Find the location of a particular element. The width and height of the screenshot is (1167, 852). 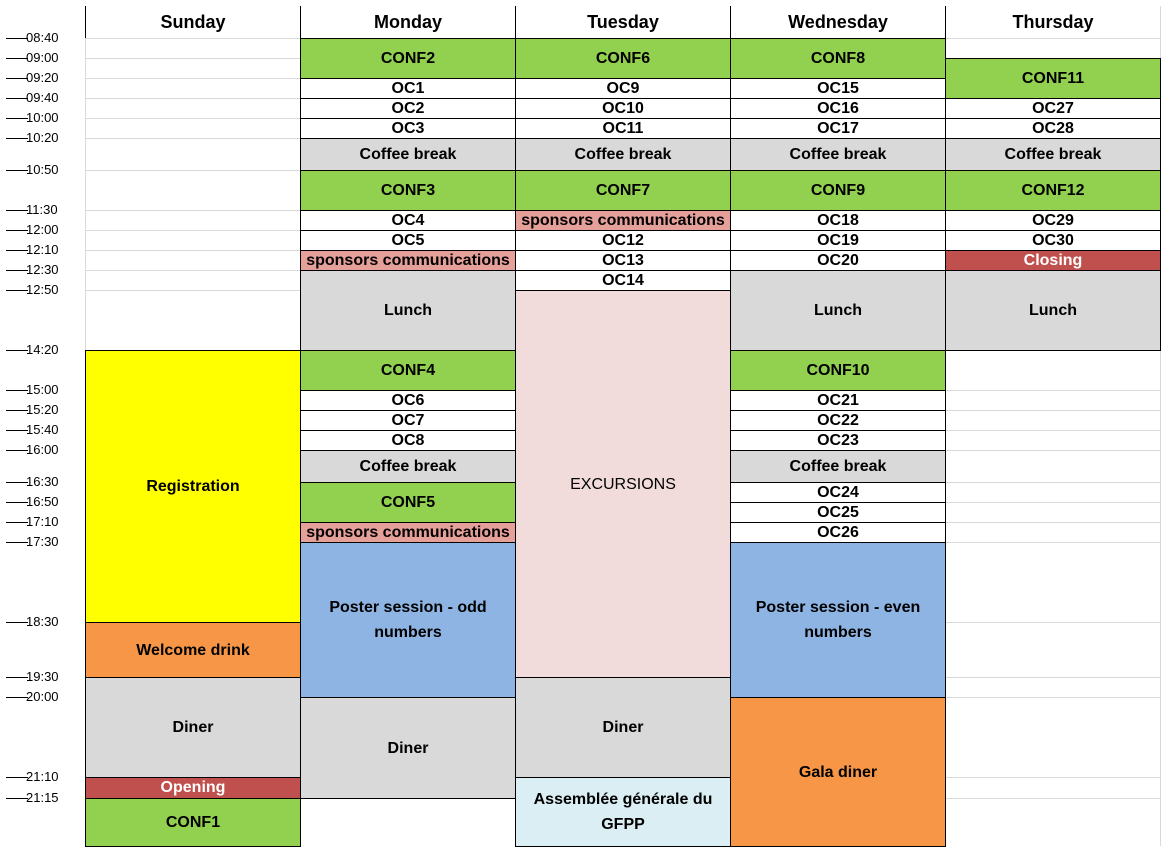

day-header-sunday: Sunday is located at coordinates (192, 22).